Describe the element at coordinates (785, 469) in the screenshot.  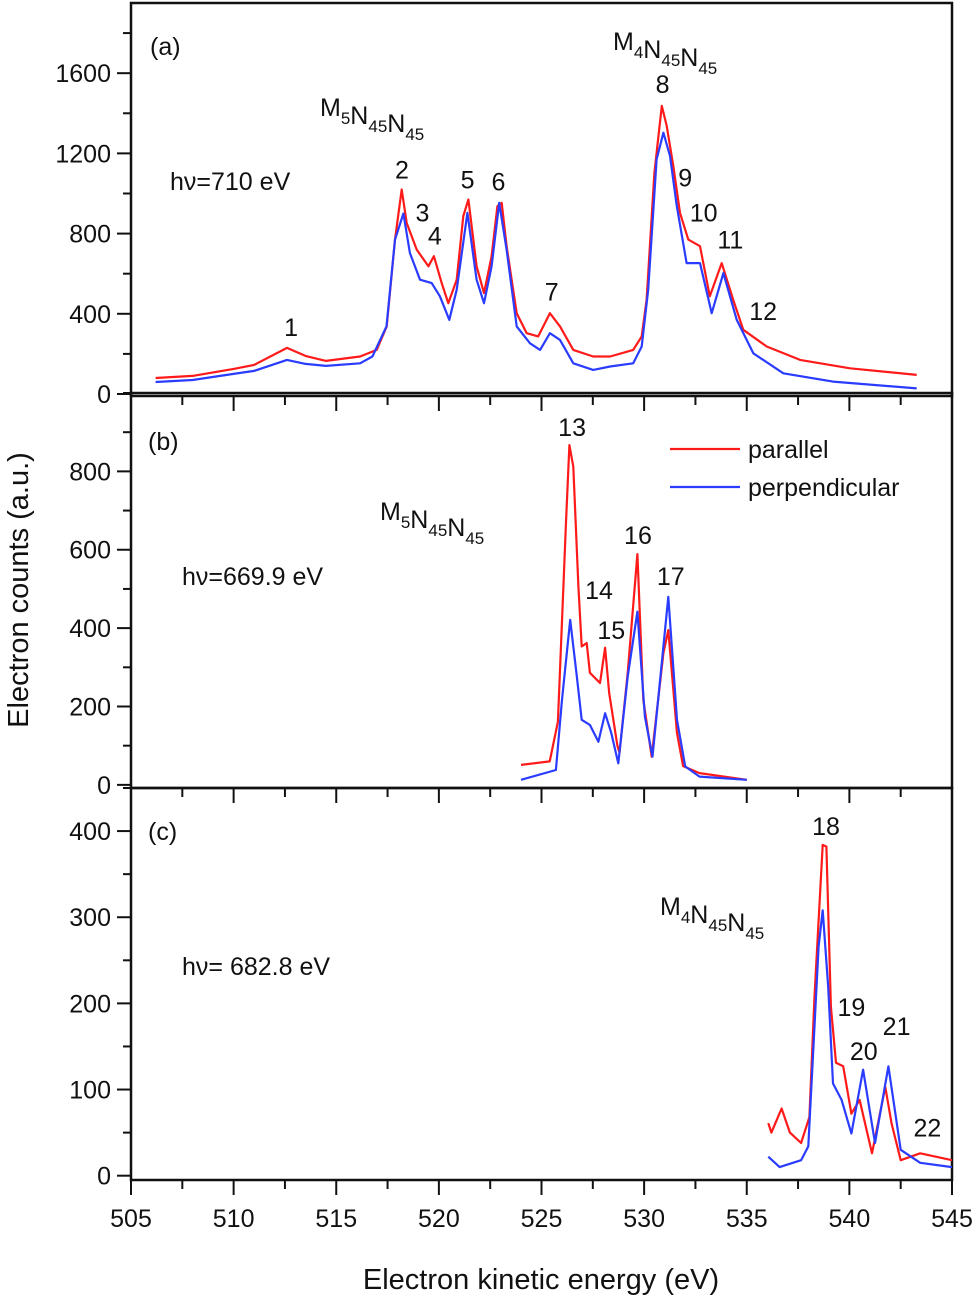
I see `legend: parallel perpendicular` at that location.